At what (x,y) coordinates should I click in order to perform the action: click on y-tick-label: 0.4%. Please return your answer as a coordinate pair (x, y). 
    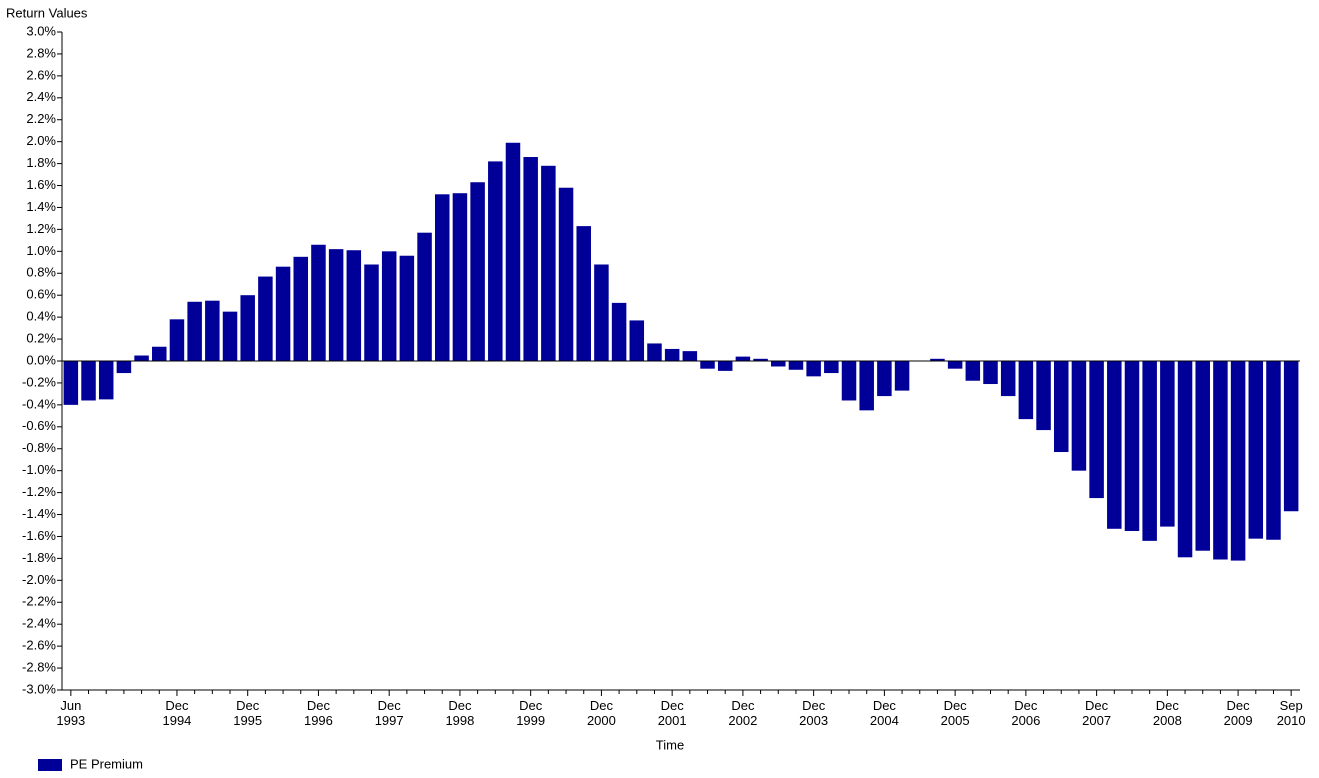
    Looking at the image, I should click on (41, 316).